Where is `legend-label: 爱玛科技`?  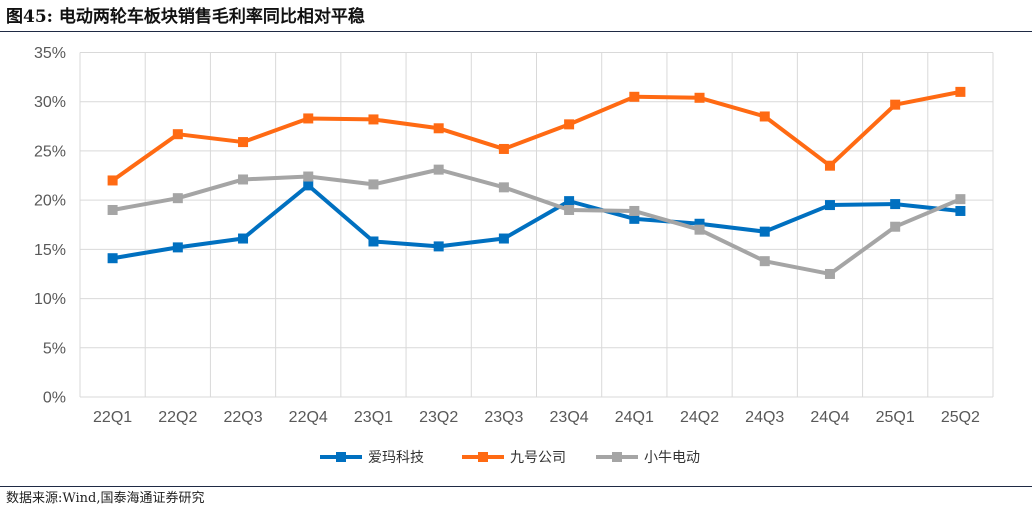 legend-label: 爱玛科技 is located at coordinates (396, 458).